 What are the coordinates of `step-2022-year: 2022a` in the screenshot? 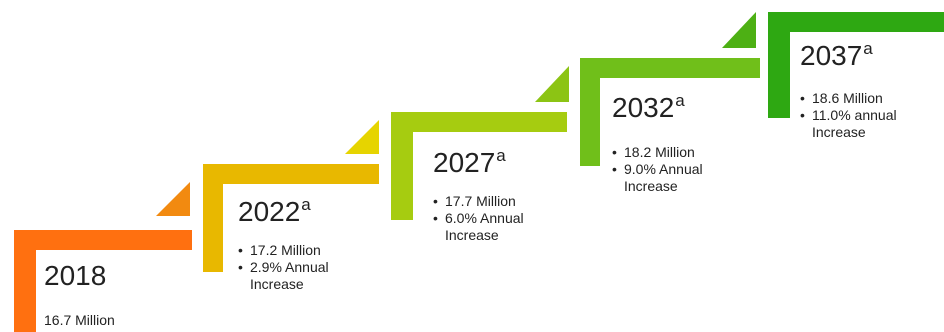 It's located at (274, 211).